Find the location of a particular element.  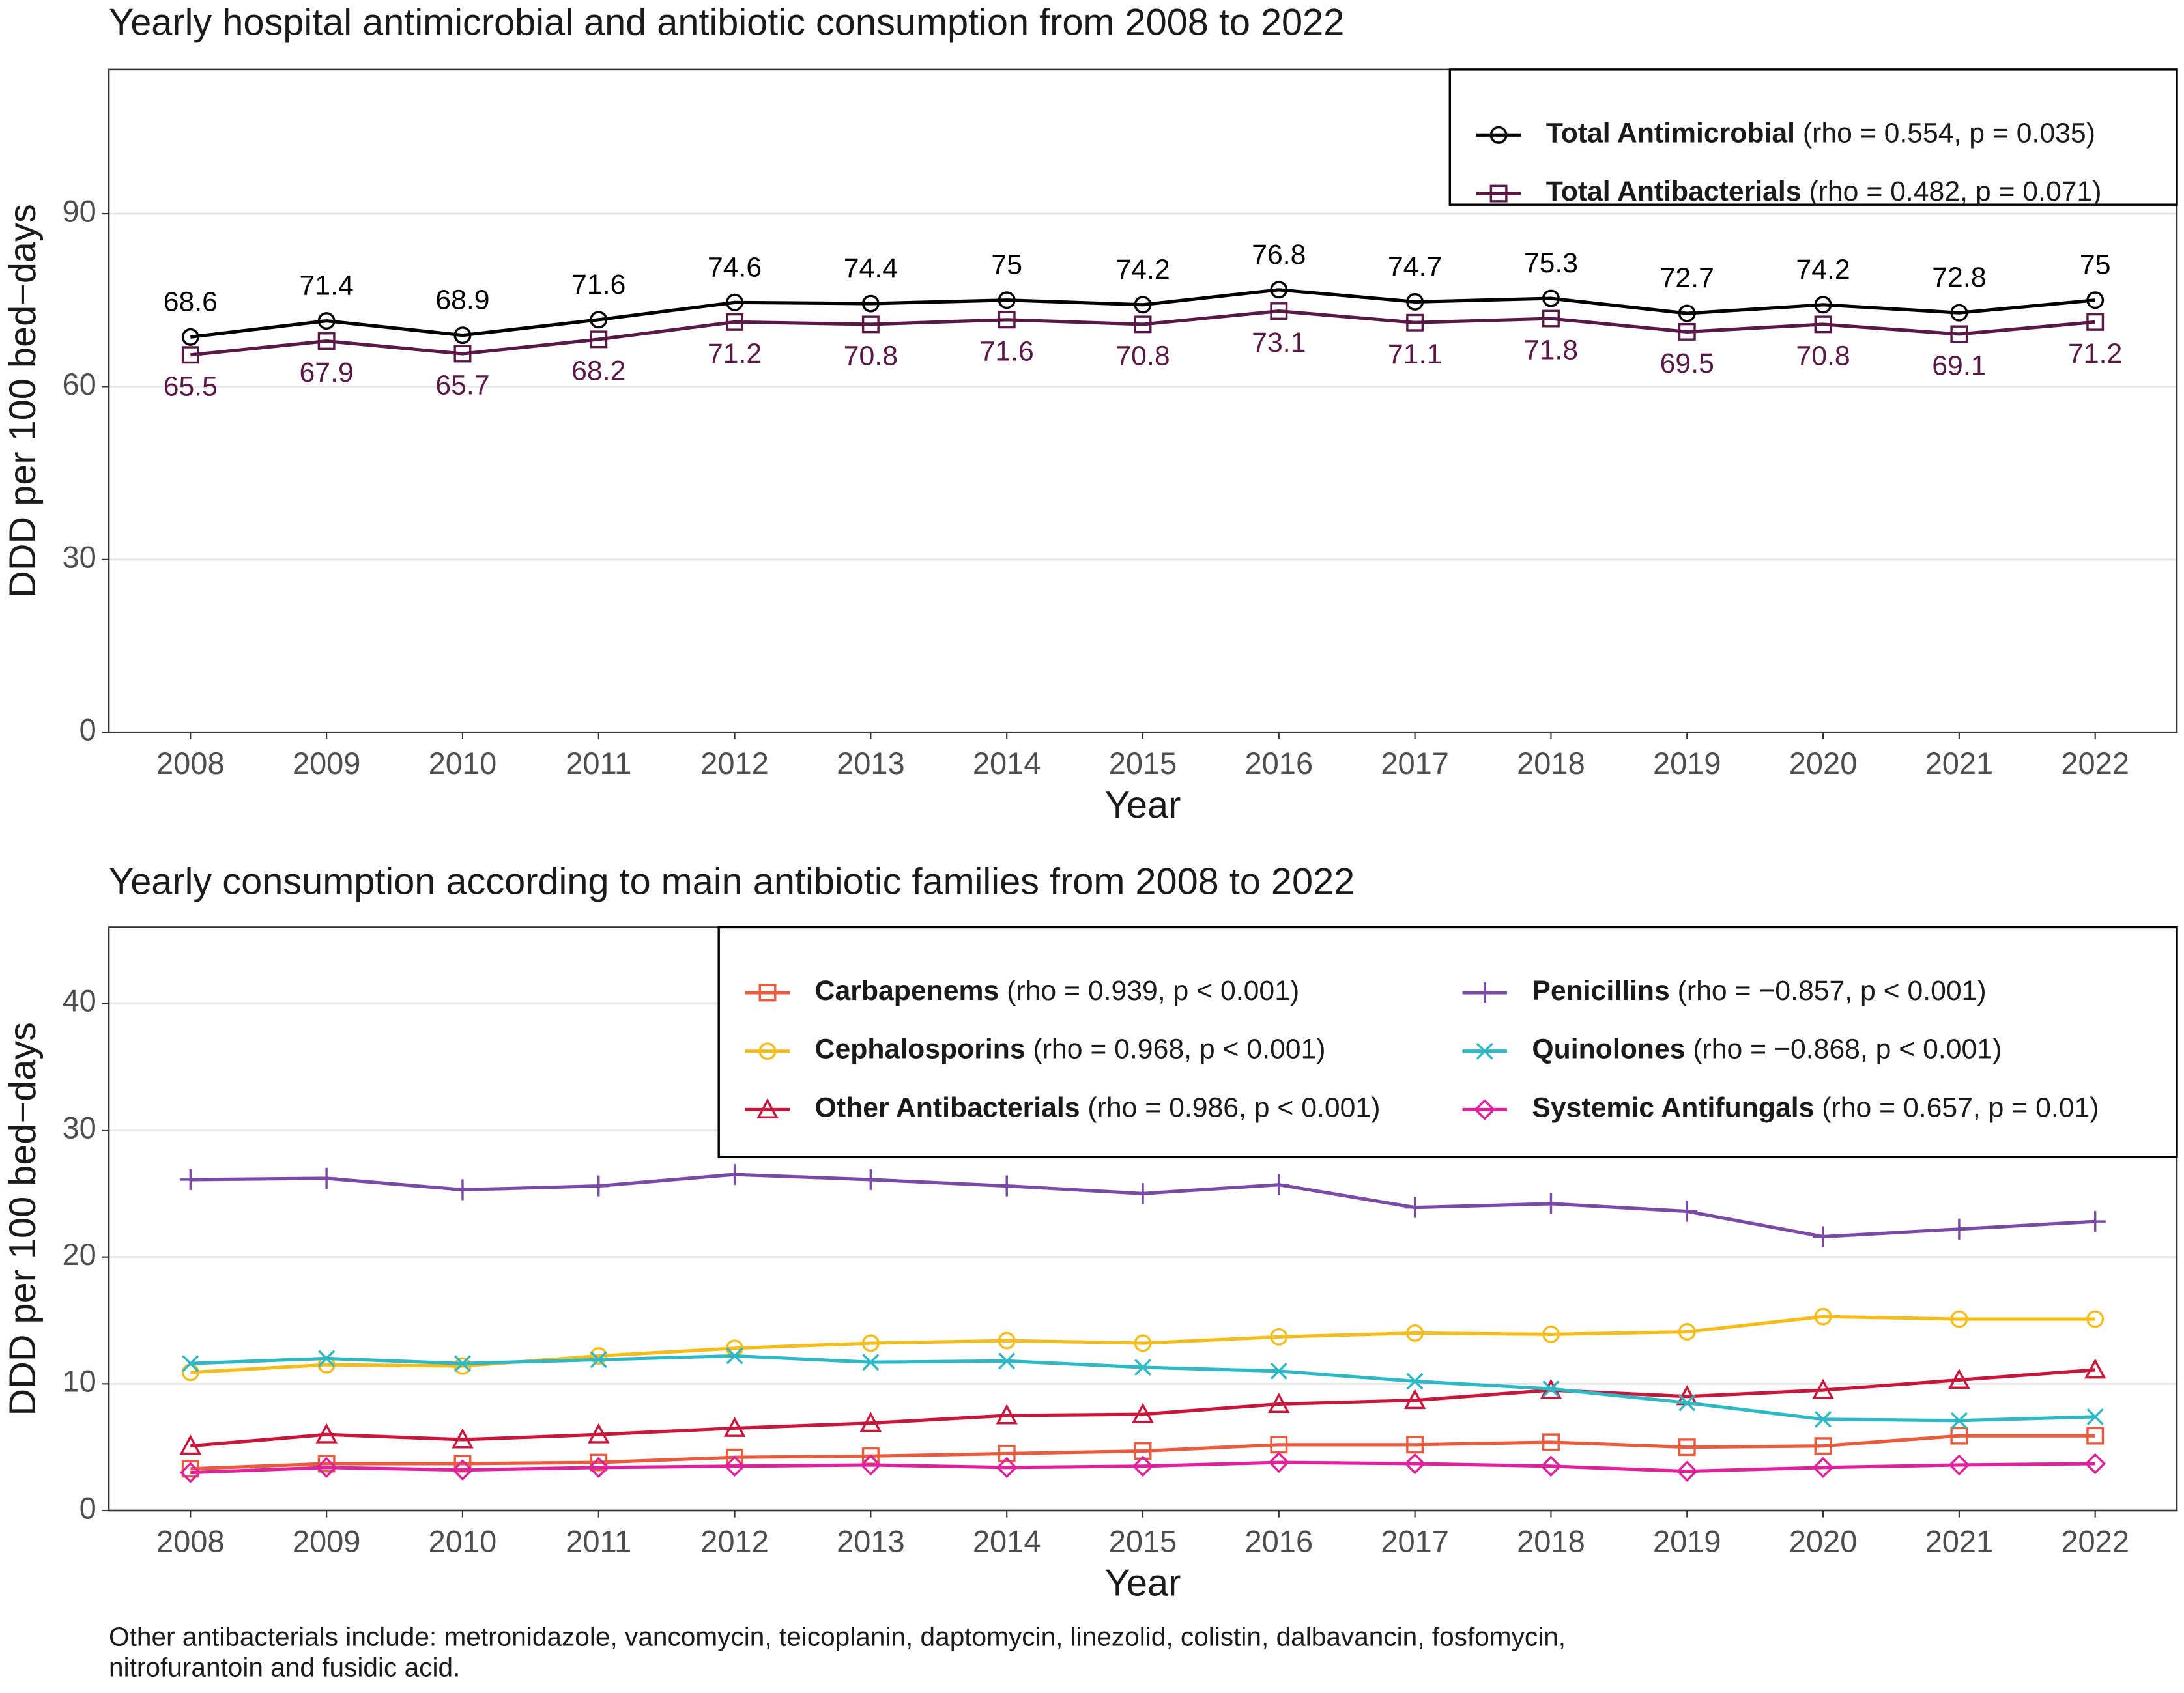

x-tick-label: 2022 is located at coordinates (2095, 763).